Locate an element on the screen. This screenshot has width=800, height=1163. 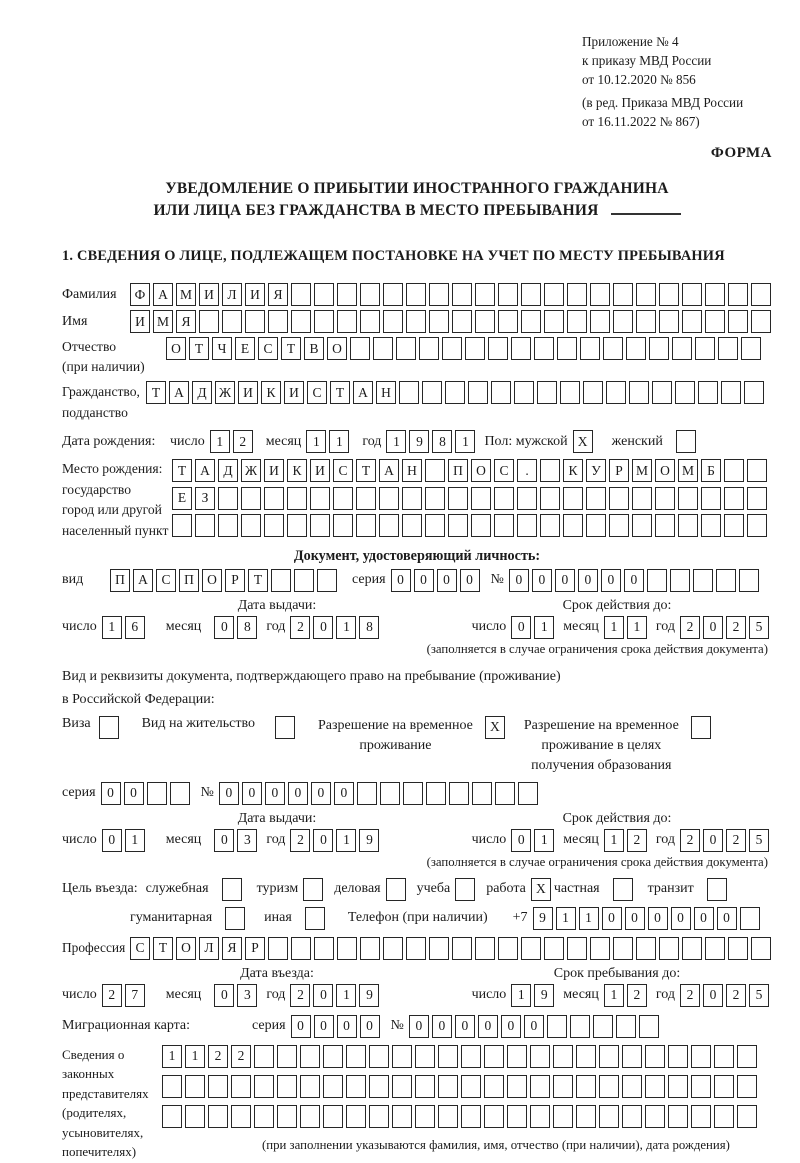
form-cell: М is located at coordinates (688, 470).